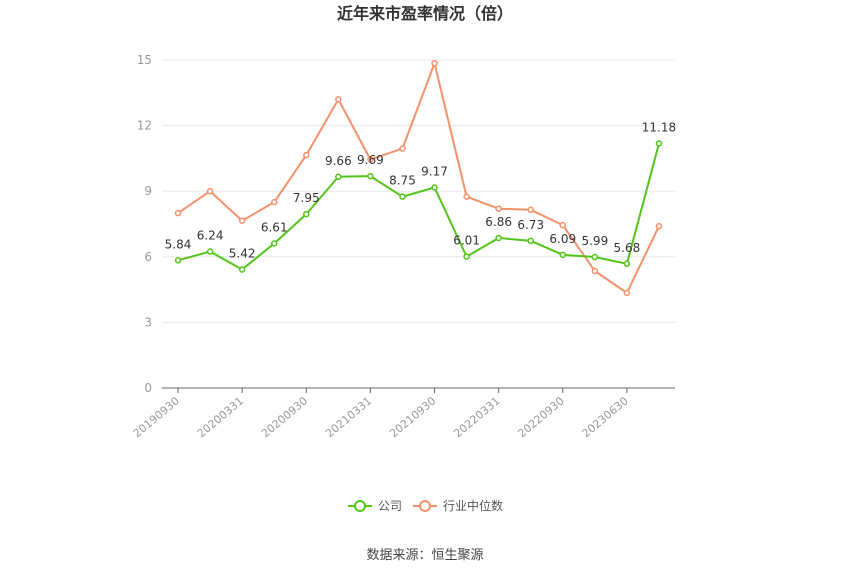 Image resolution: width=850 pixels, height=575 pixels. Describe the element at coordinates (627, 248) in the screenshot. I see `data-label: 5.68` at that location.